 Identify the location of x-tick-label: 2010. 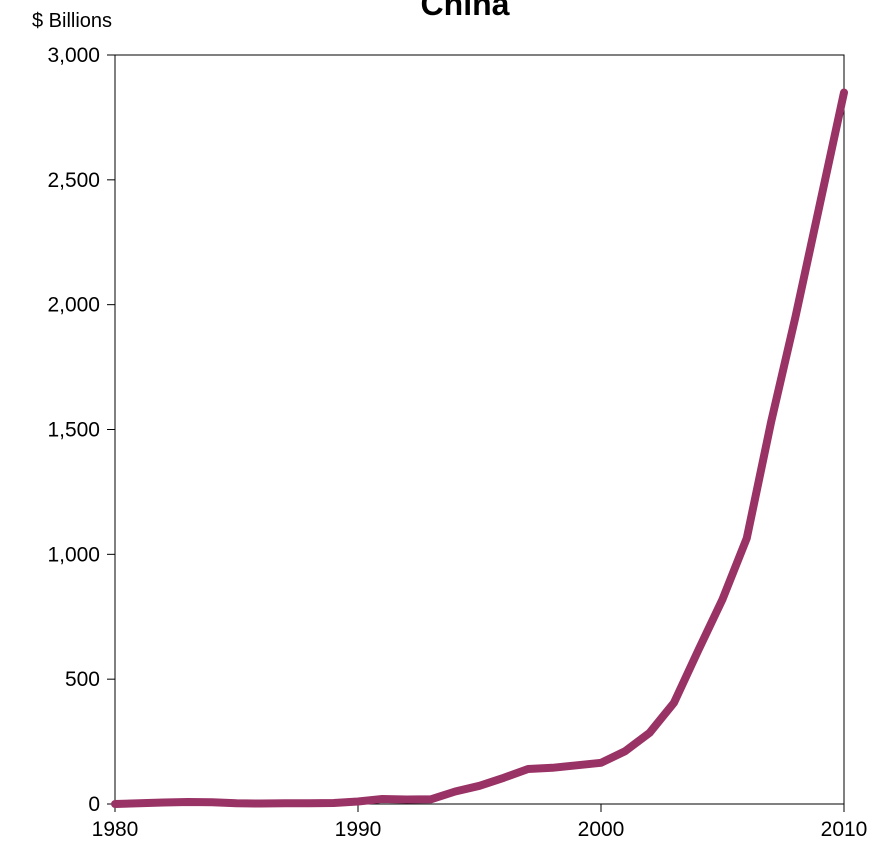
(844, 829).